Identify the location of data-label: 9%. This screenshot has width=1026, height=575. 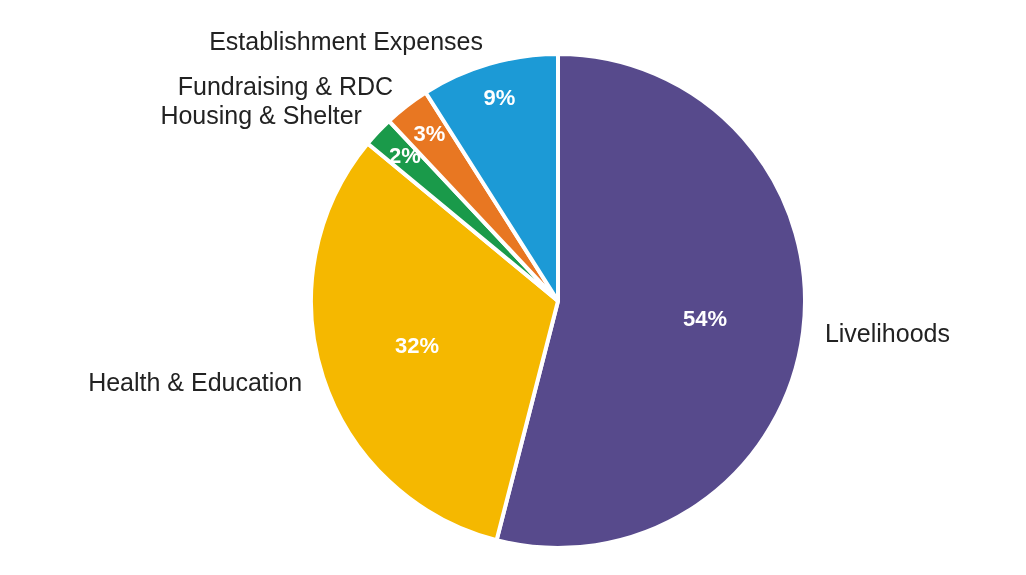
(499, 98).